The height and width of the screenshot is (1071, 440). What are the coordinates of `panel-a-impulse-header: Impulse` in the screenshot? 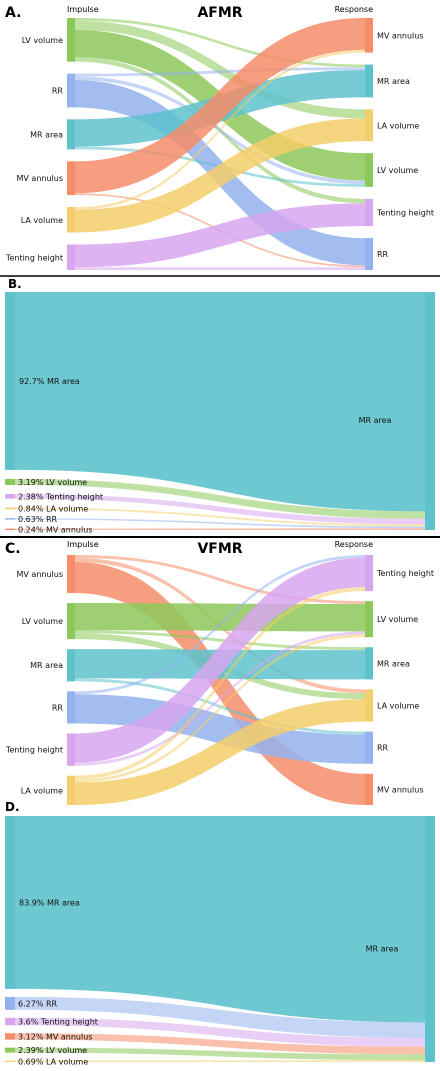 It's located at (83, 9).